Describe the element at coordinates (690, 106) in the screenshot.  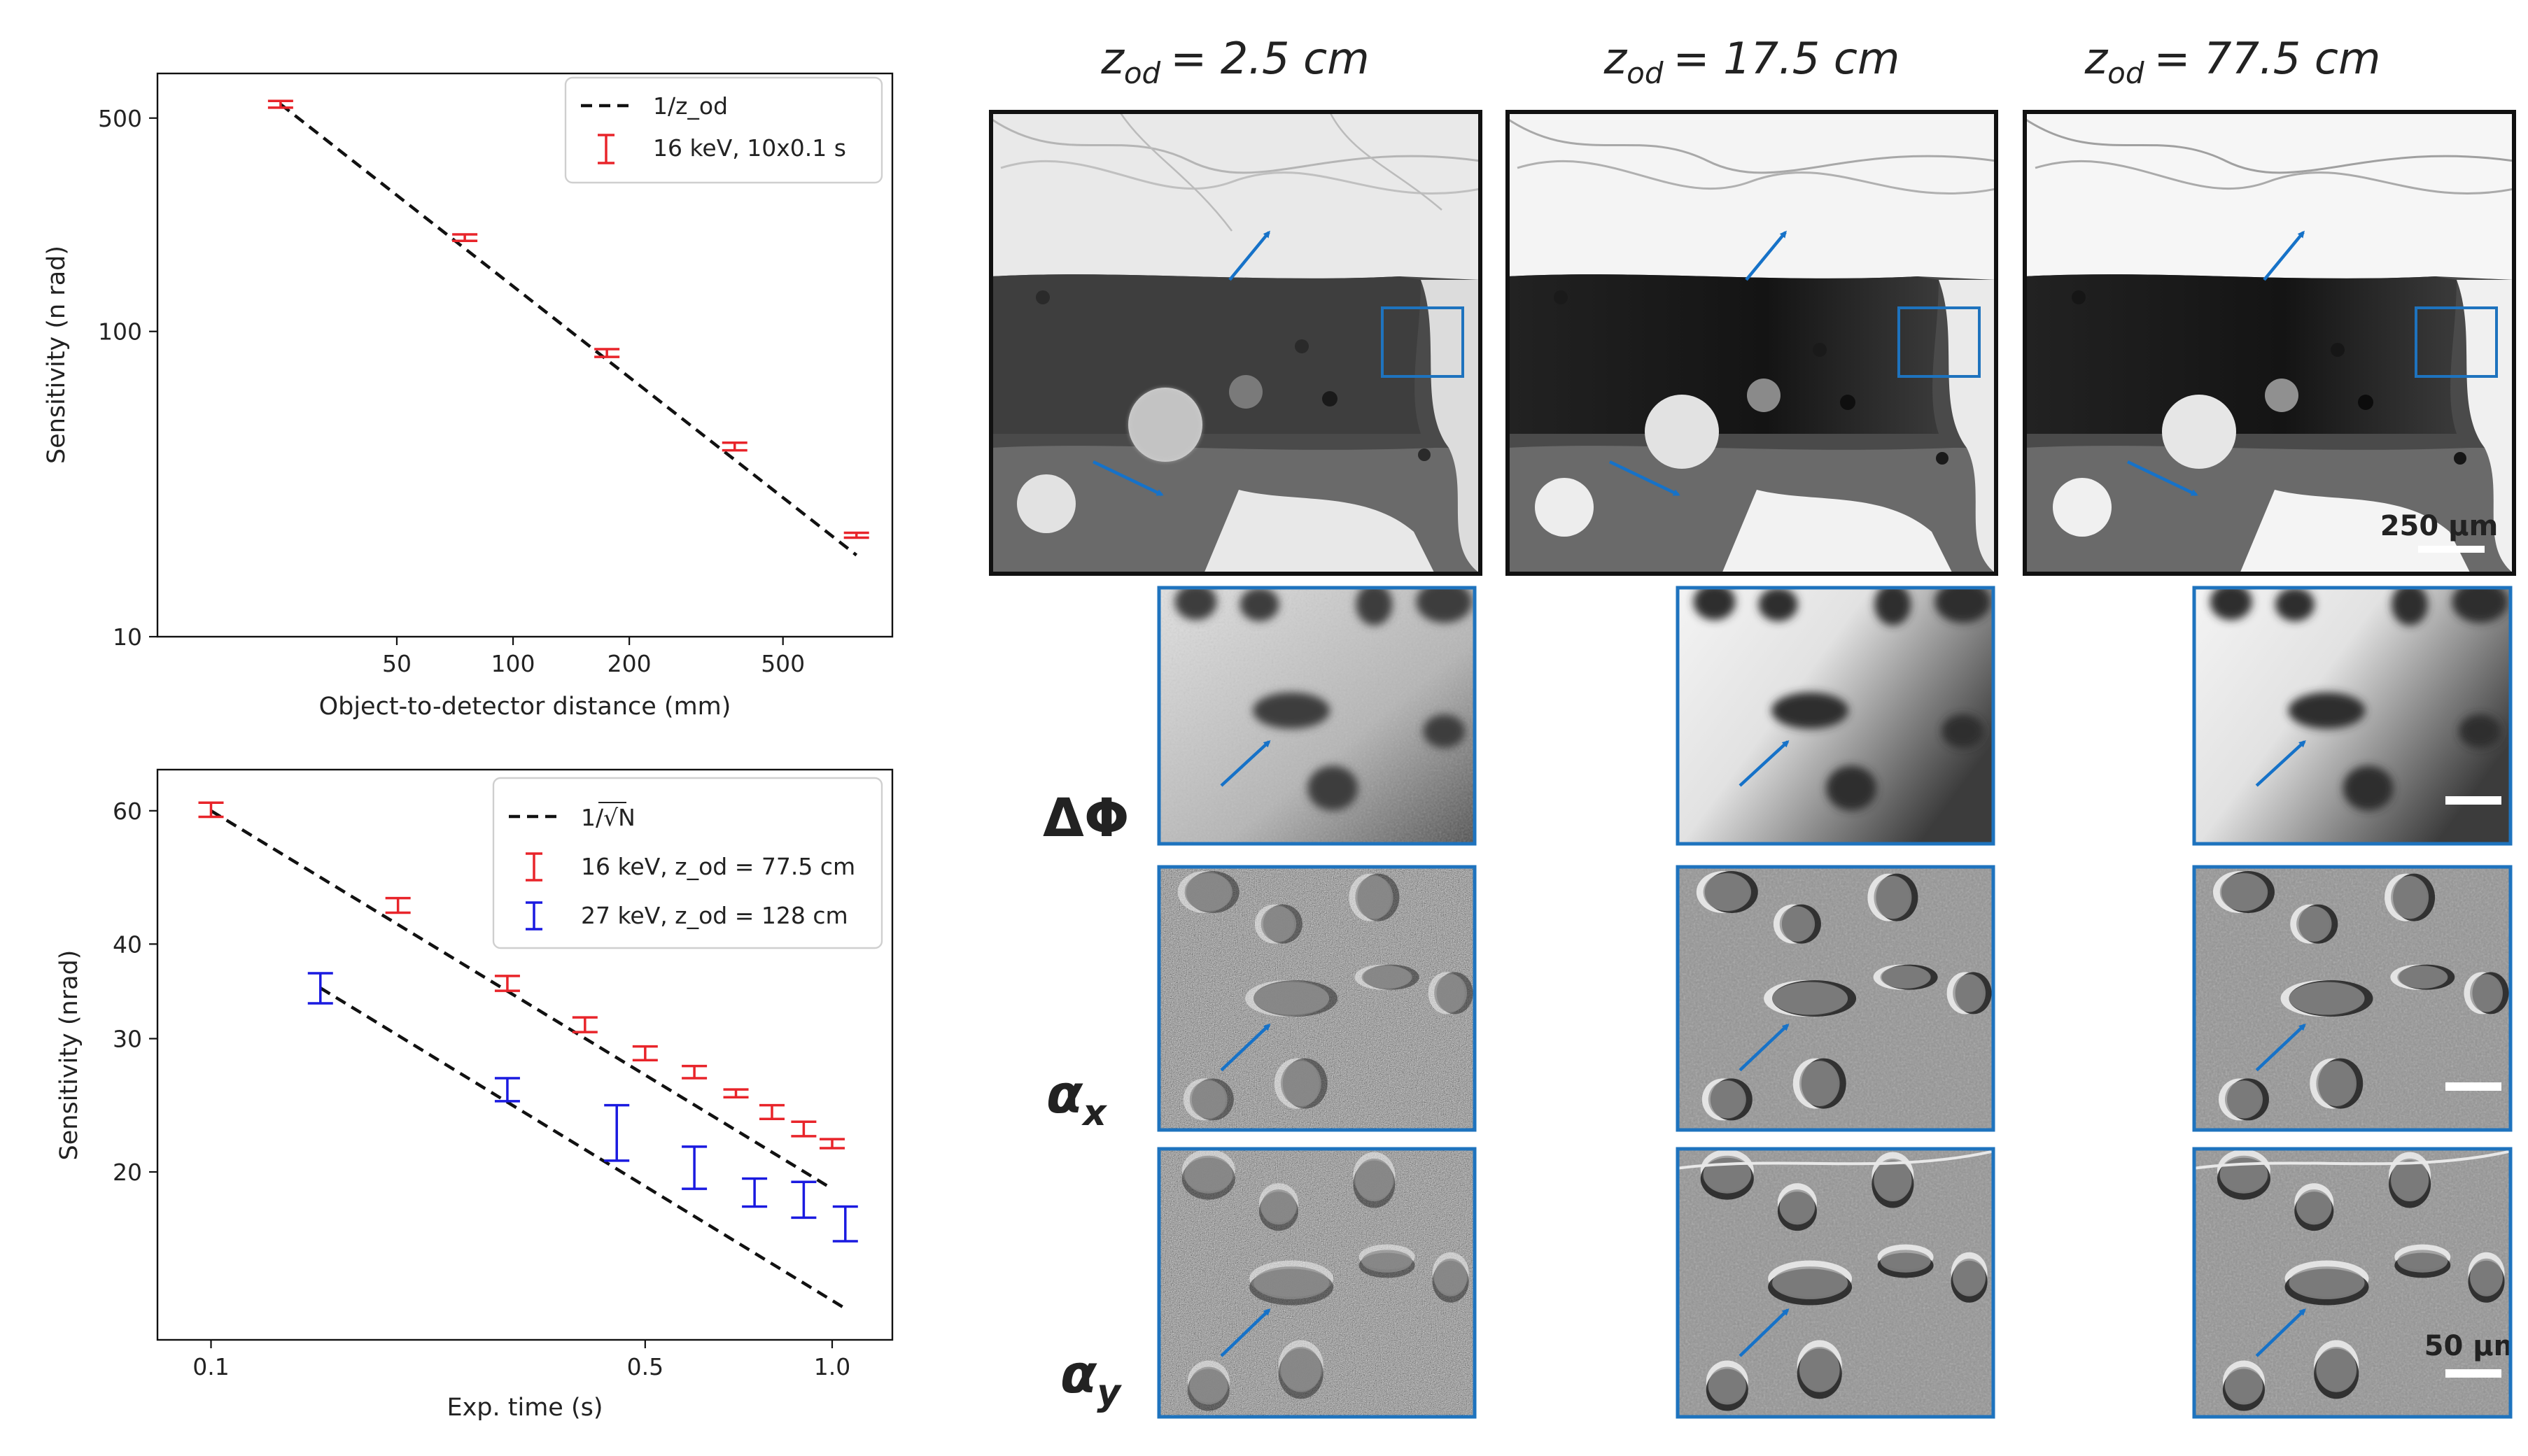
I see `legend-fit-label: 1/z_od` at that location.